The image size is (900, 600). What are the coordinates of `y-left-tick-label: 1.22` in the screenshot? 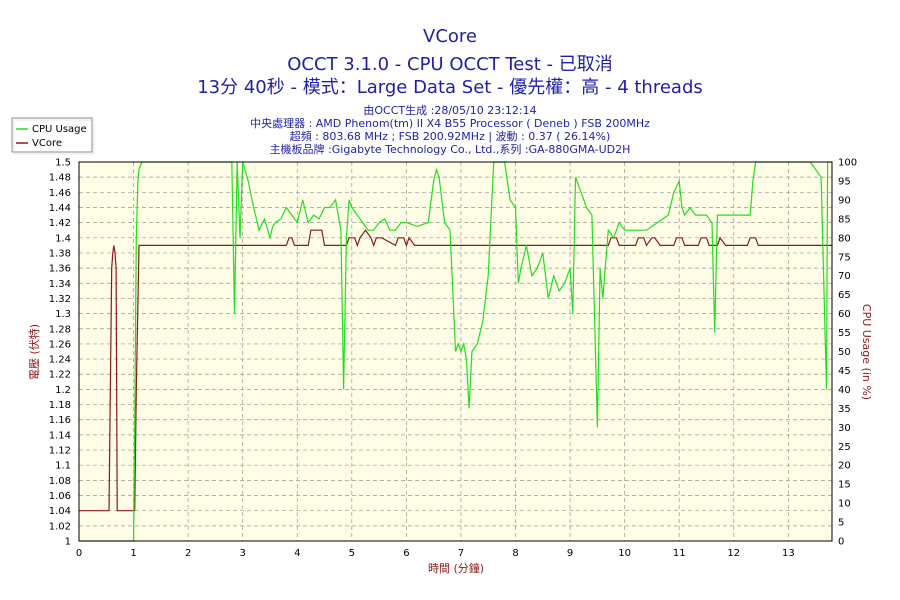 It's located at (60, 375).